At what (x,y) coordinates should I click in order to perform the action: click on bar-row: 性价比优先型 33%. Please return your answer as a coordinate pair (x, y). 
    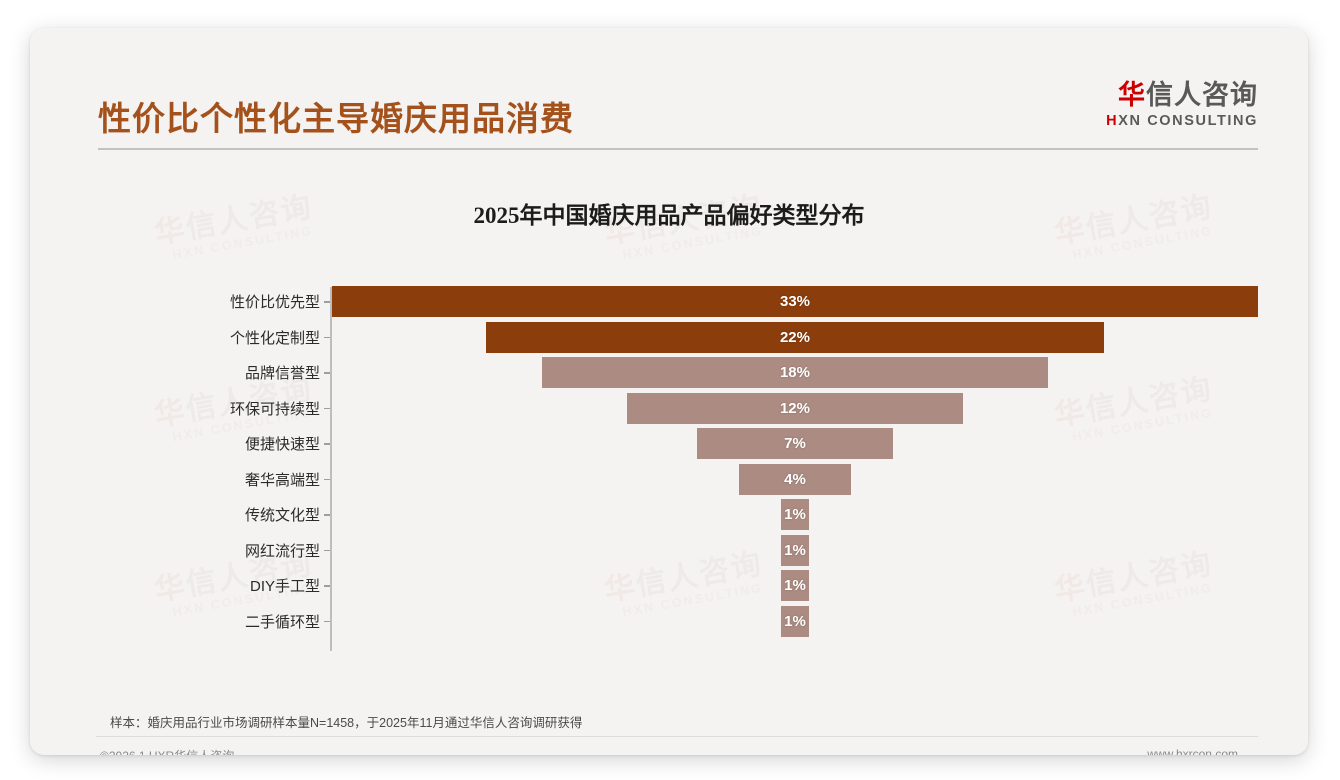
    Looking at the image, I should click on (678, 301).